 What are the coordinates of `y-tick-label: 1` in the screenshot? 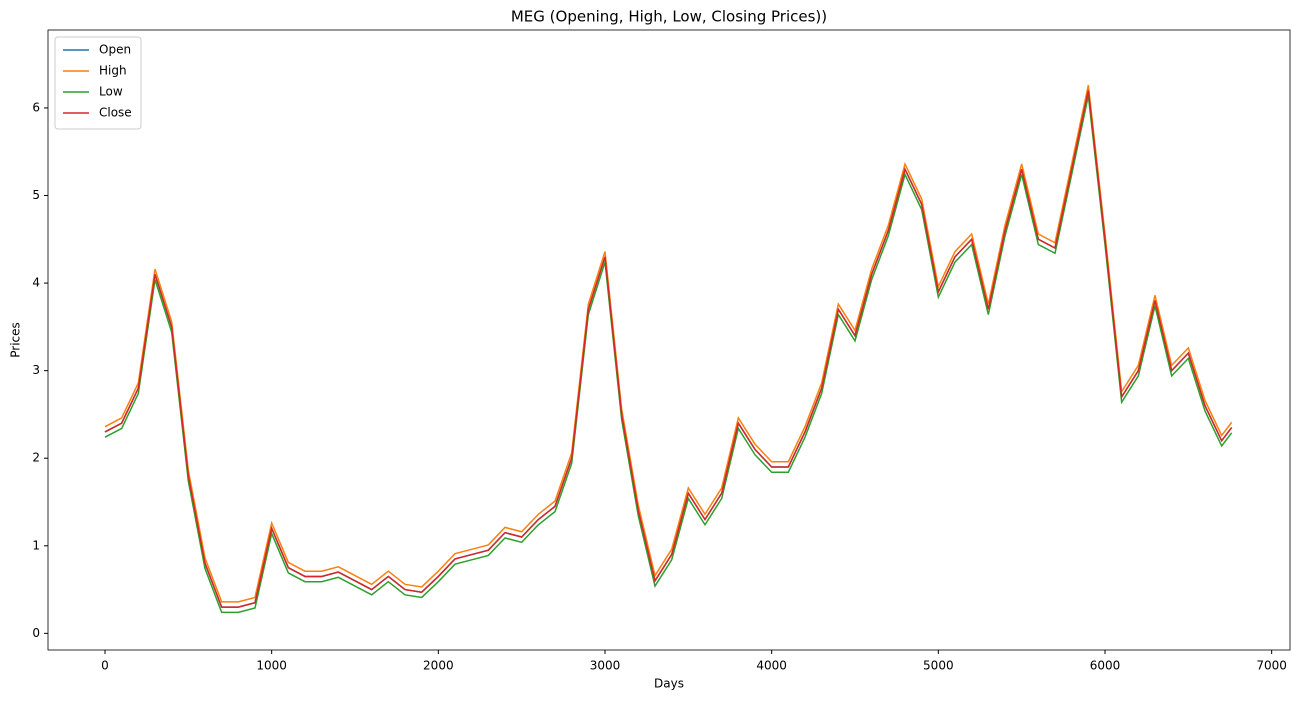 It's located at (36, 545).